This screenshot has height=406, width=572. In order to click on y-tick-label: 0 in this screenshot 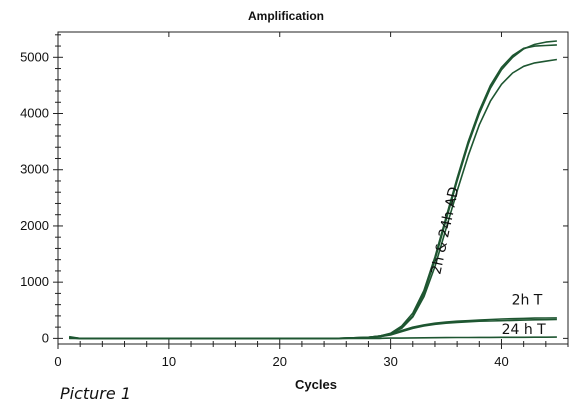, I will do `click(45, 337)`.